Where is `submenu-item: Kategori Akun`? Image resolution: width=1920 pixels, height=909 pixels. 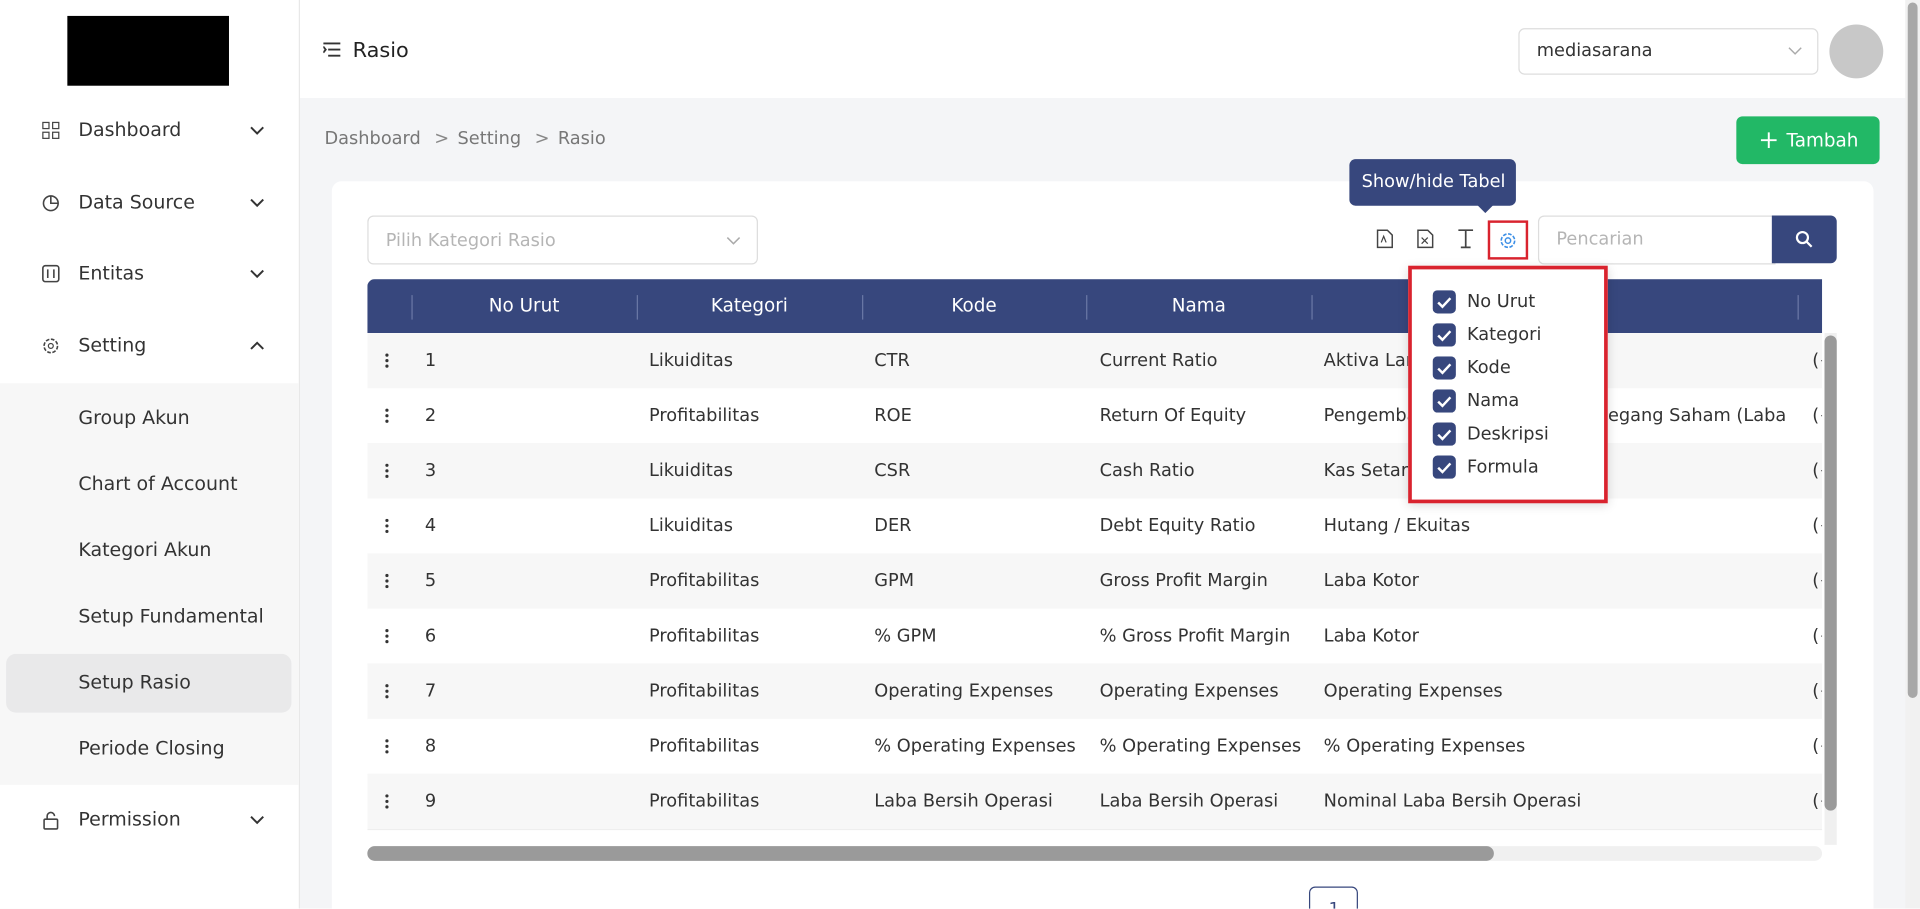 submenu-item: Kategori Akun is located at coordinates (145, 550).